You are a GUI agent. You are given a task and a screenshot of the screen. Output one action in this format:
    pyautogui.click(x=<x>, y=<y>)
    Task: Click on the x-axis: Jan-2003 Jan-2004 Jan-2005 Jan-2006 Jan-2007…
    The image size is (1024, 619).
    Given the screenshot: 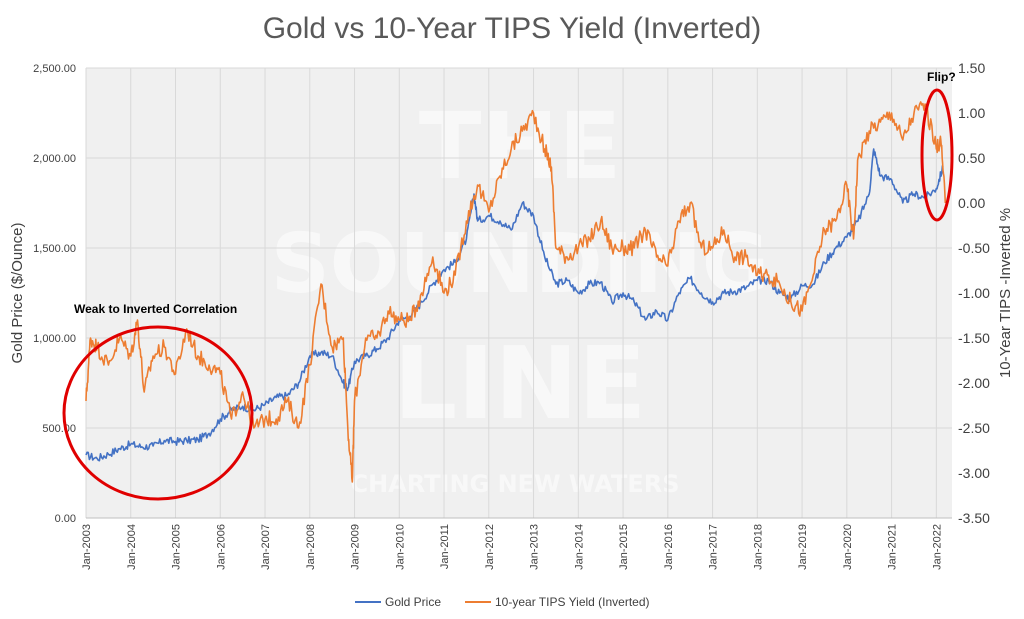 What is the action you would take?
    pyautogui.click(x=516, y=543)
    